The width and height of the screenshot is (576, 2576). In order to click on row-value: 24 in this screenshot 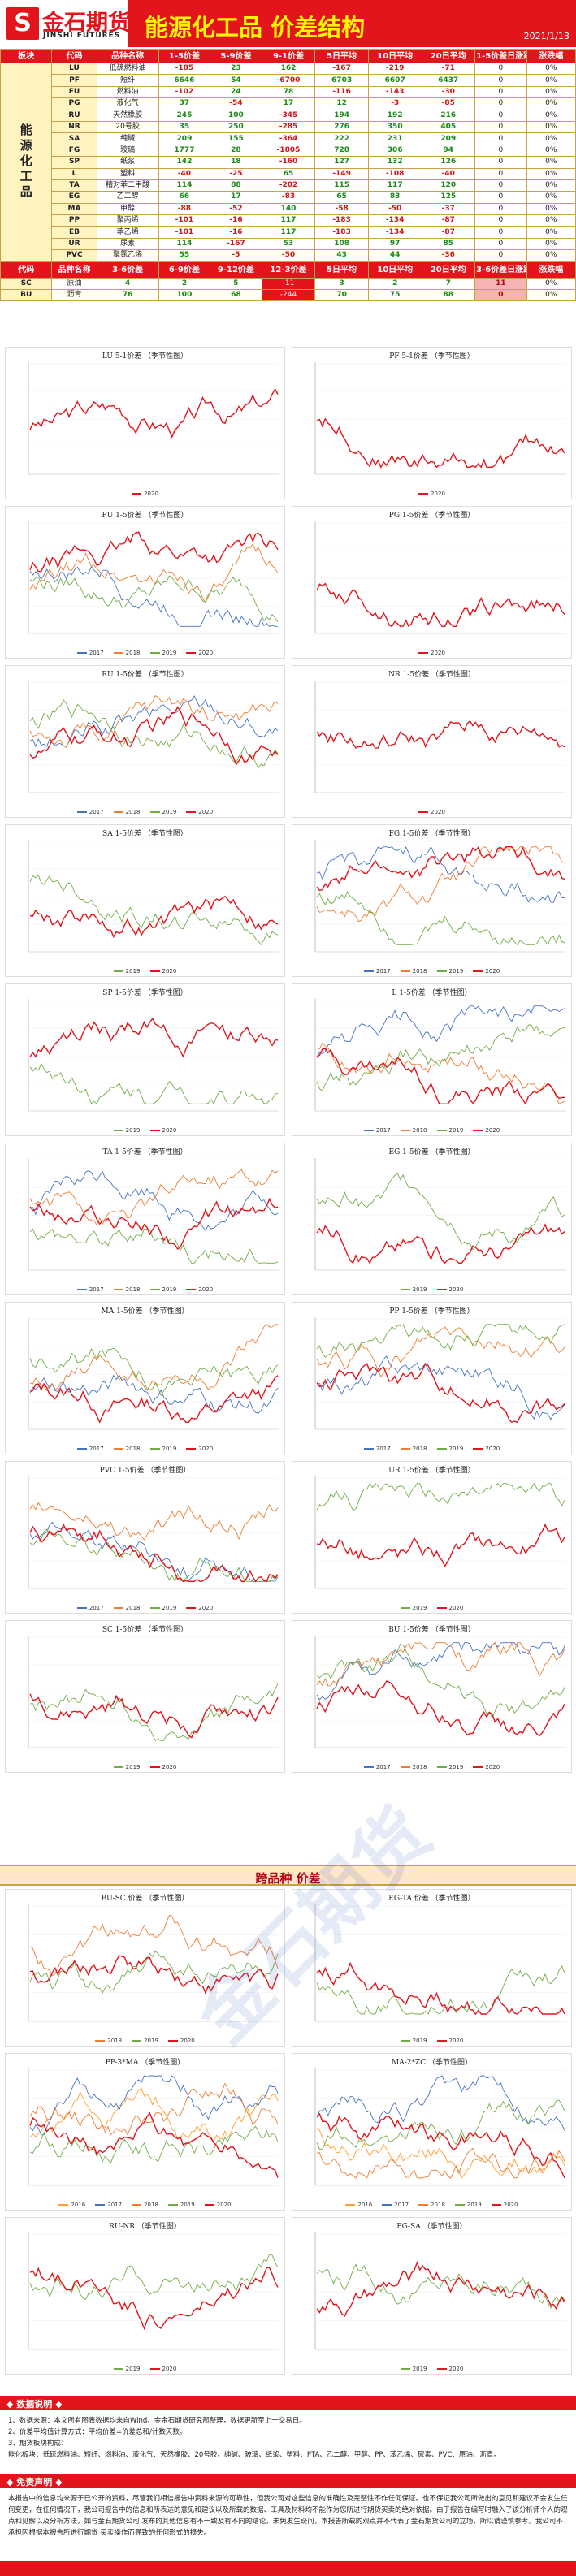, I will do `click(236, 92)`.